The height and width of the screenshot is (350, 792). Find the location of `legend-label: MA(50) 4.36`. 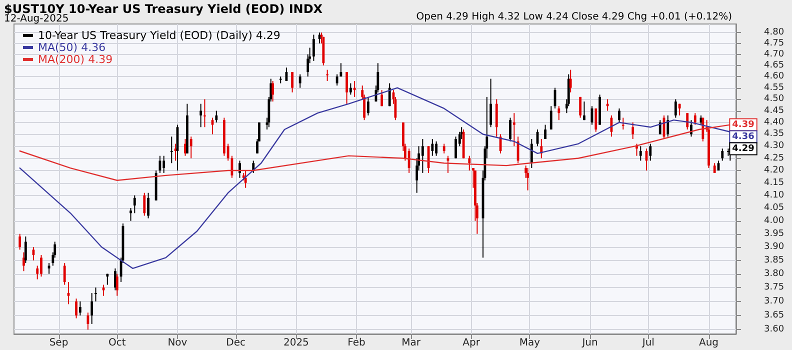

legend-label: MA(50) 4.36 is located at coordinates (72, 47).